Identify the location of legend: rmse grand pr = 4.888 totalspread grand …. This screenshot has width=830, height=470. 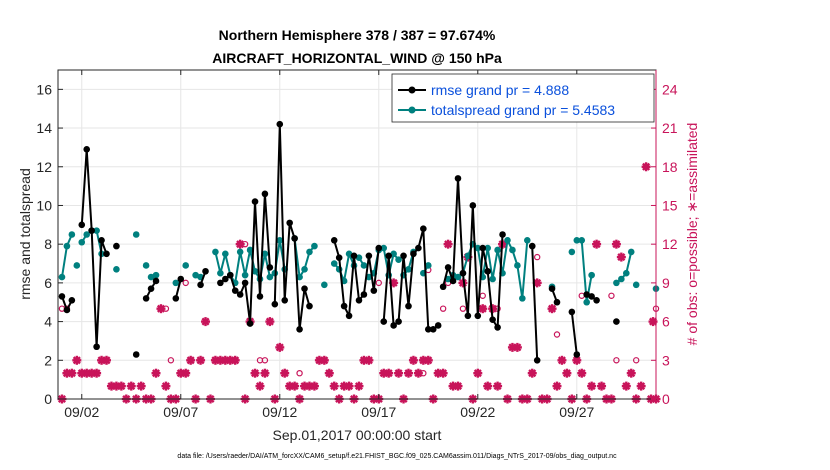
(523, 98).